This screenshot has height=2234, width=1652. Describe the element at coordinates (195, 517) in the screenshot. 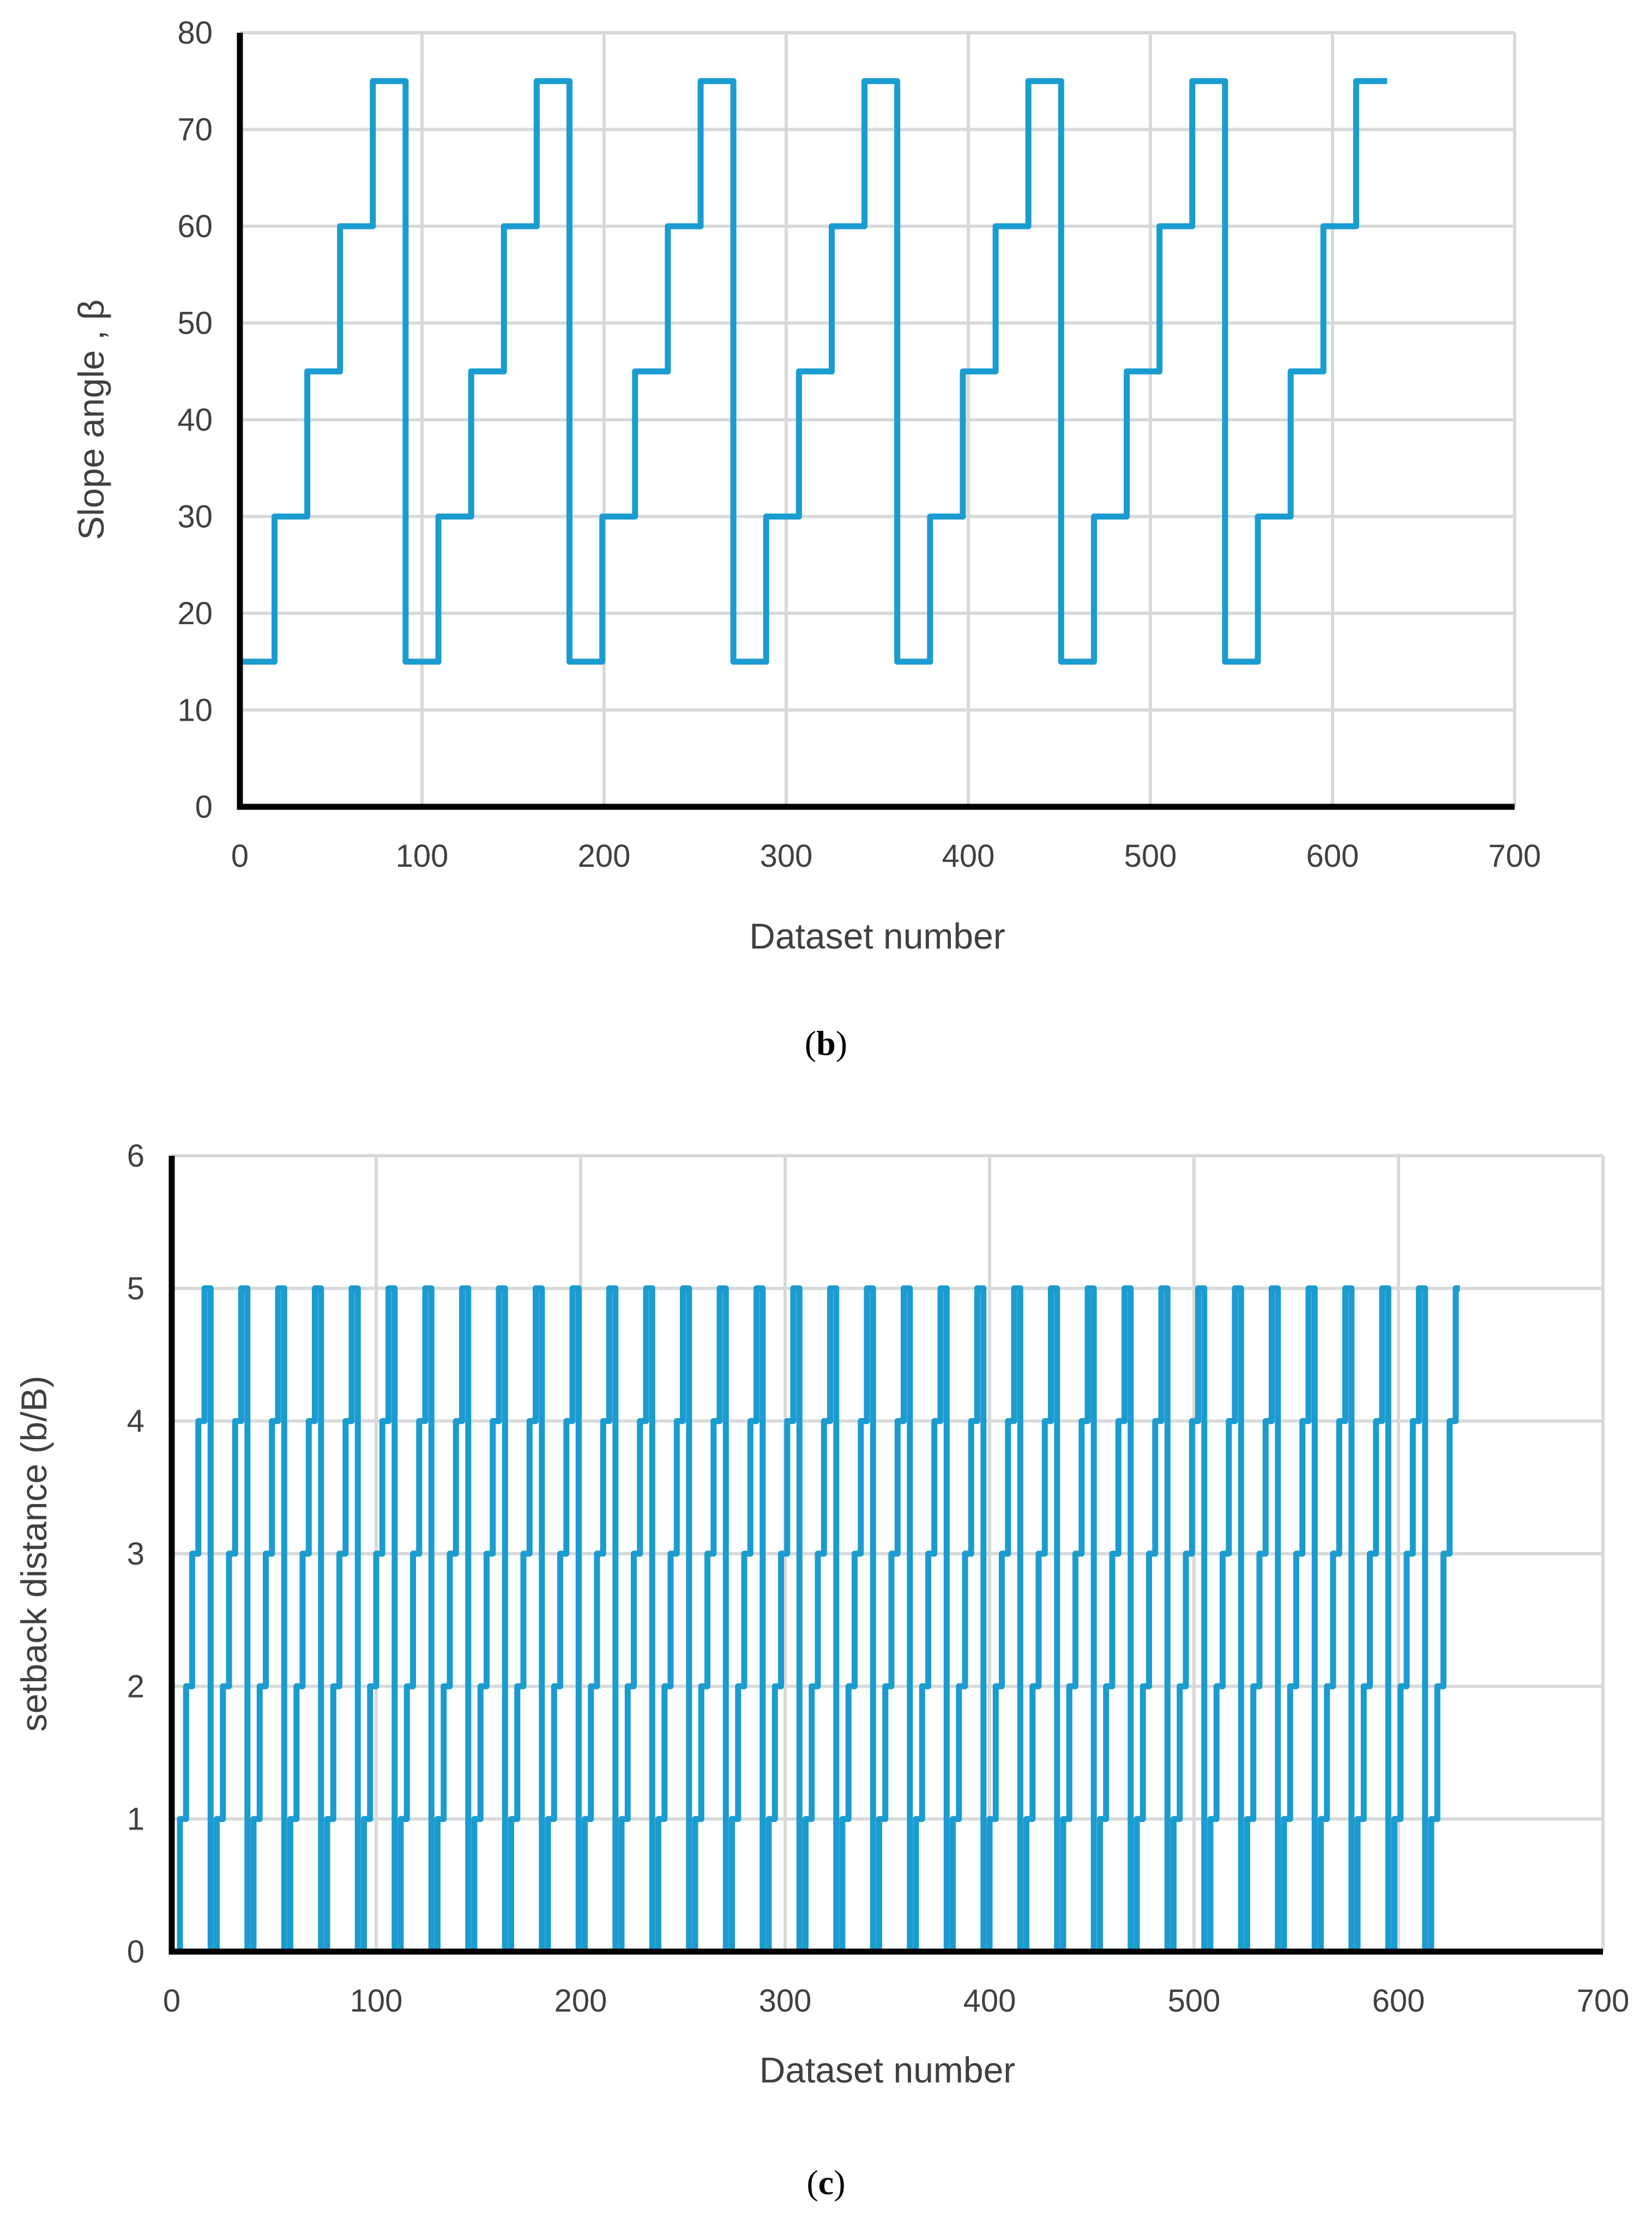

I see `y-tick-label: 30` at that location.